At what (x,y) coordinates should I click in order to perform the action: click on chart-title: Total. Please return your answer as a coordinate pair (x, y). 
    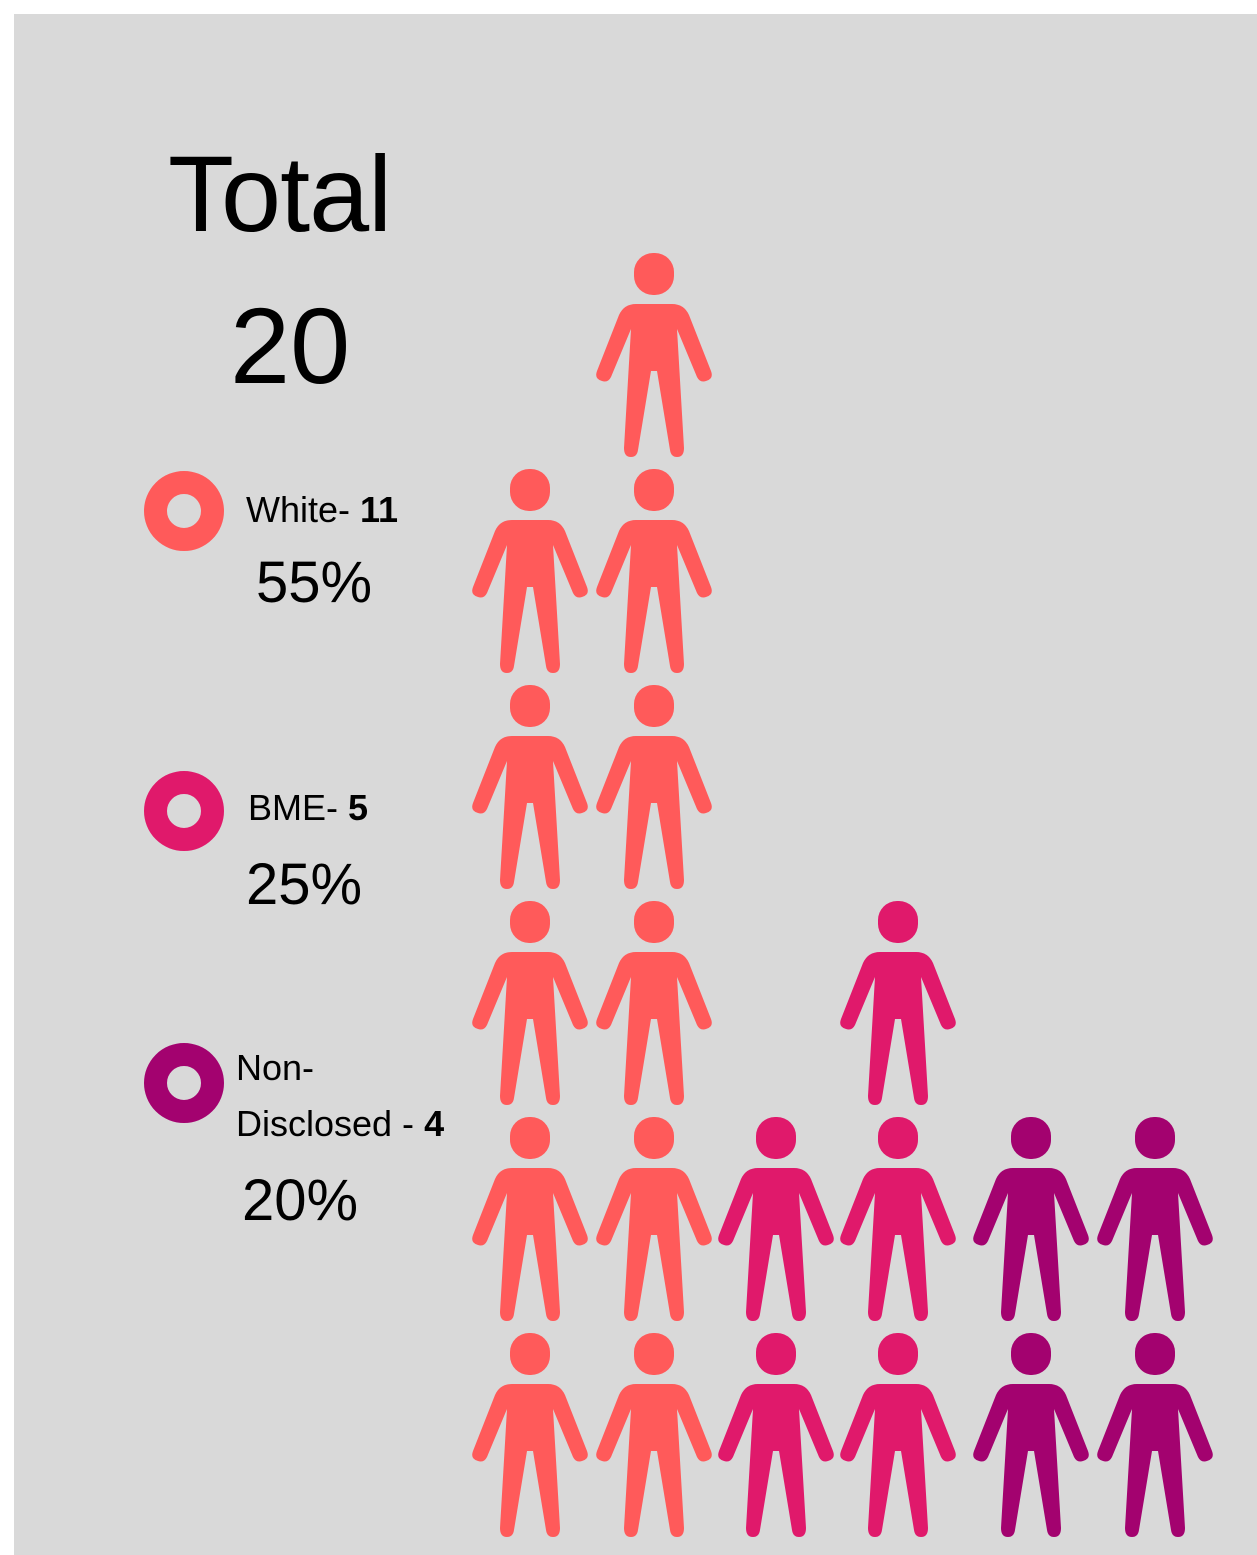
    Looking at the image, I should click on (280, 193).